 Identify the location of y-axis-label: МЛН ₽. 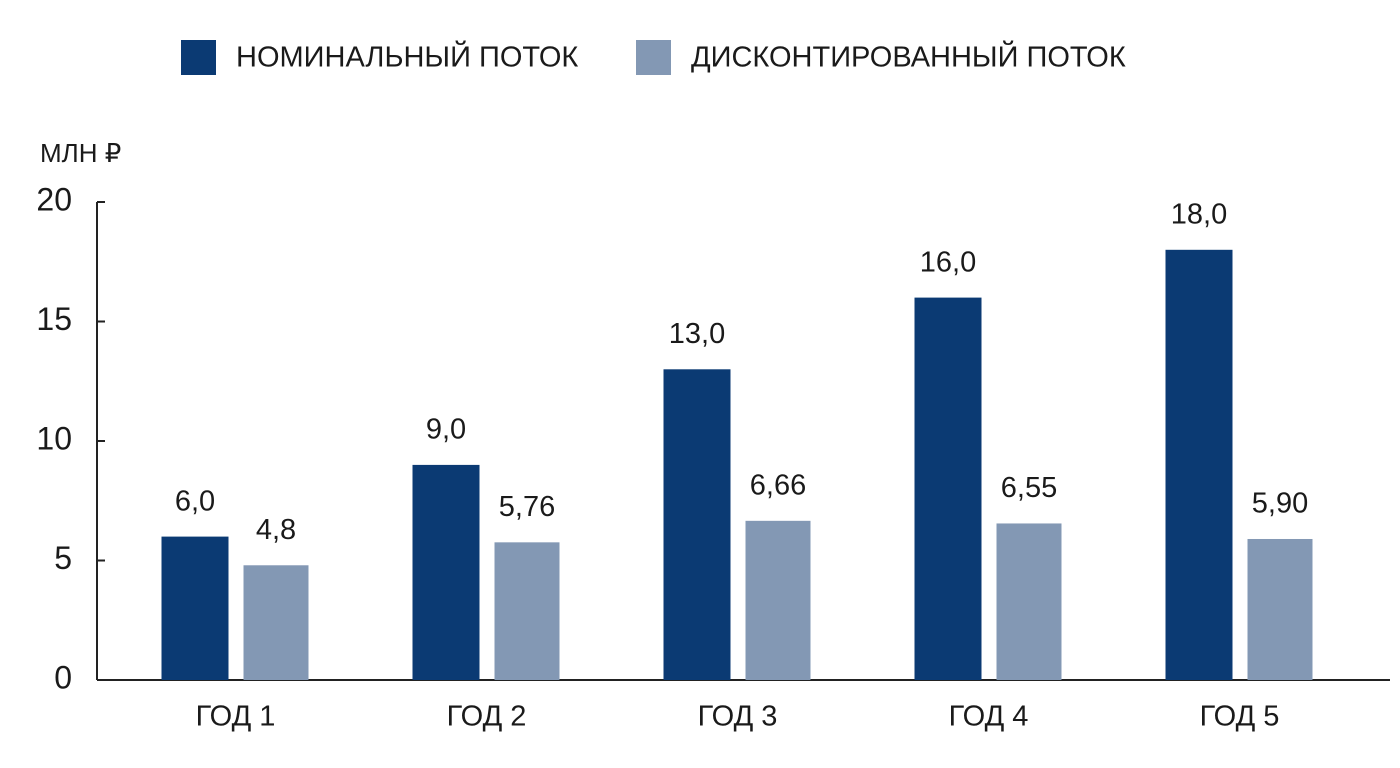
(80, 153).